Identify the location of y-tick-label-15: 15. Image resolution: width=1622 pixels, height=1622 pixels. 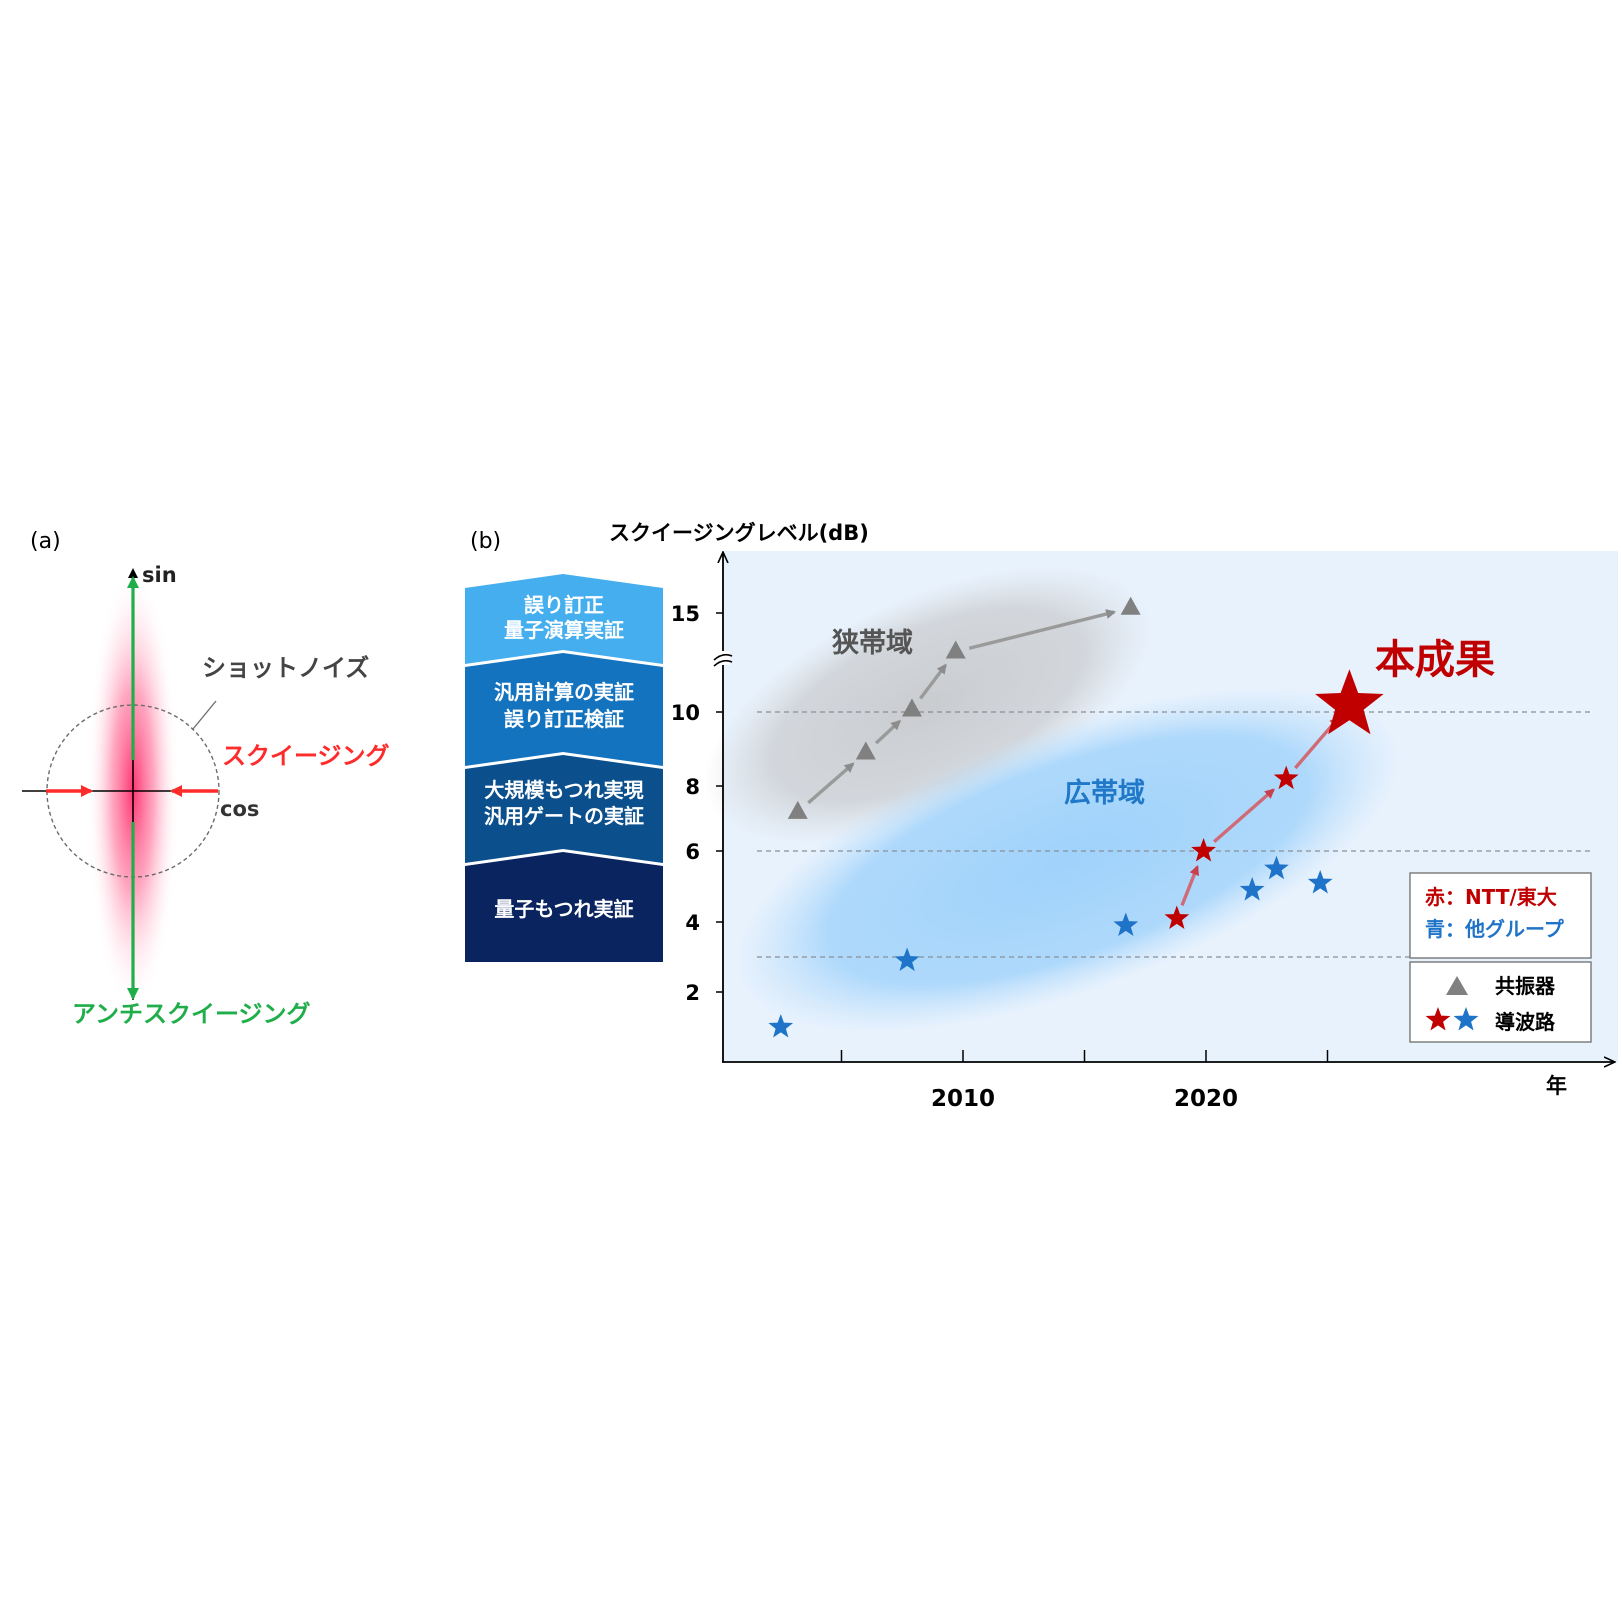
(685, 614).